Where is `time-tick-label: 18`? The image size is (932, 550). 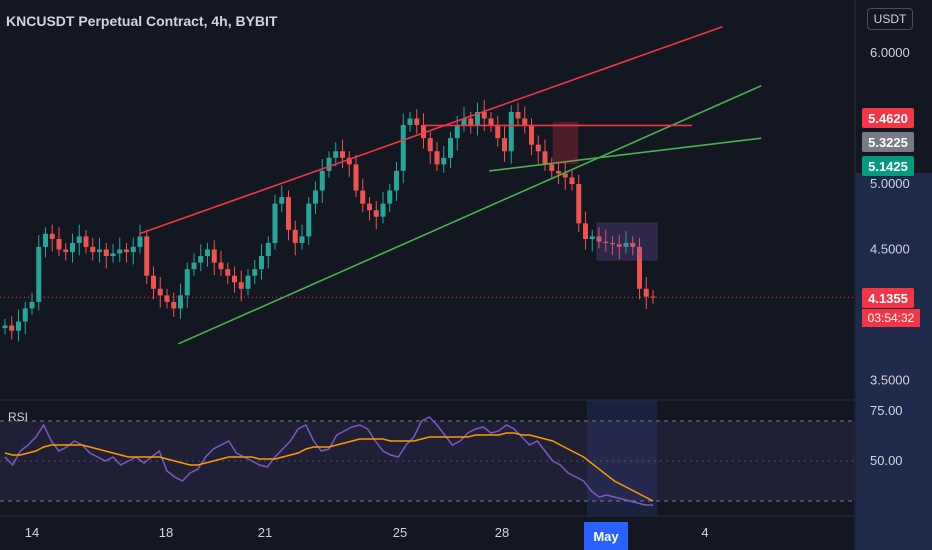 time-tick-label: 18 is located at coordinates (166, 532).